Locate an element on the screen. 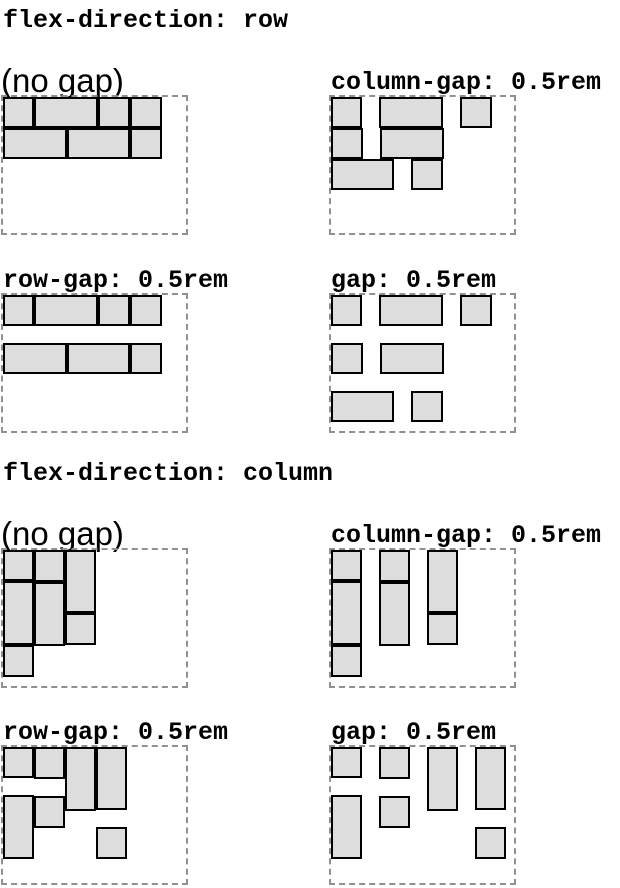 Image resolution: width=620 pixels, height=888 pixels. panel-column-column-gap: column-gap: 0.5rem is located at coordinates (465, 605).